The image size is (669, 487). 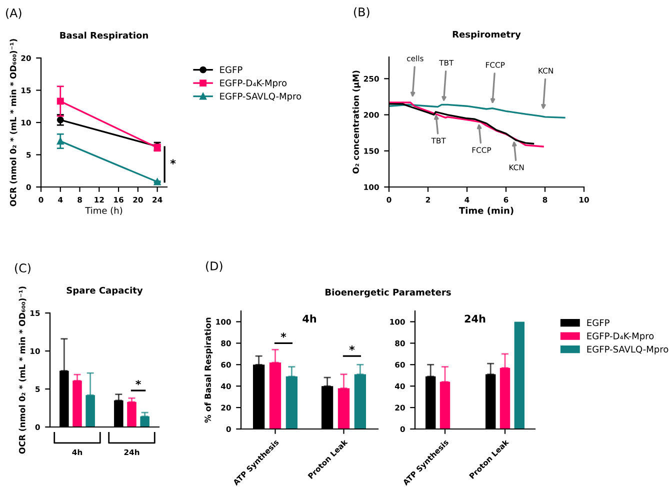 I want to click on x-axis-title: Time (h), so click(x=103, y=210).